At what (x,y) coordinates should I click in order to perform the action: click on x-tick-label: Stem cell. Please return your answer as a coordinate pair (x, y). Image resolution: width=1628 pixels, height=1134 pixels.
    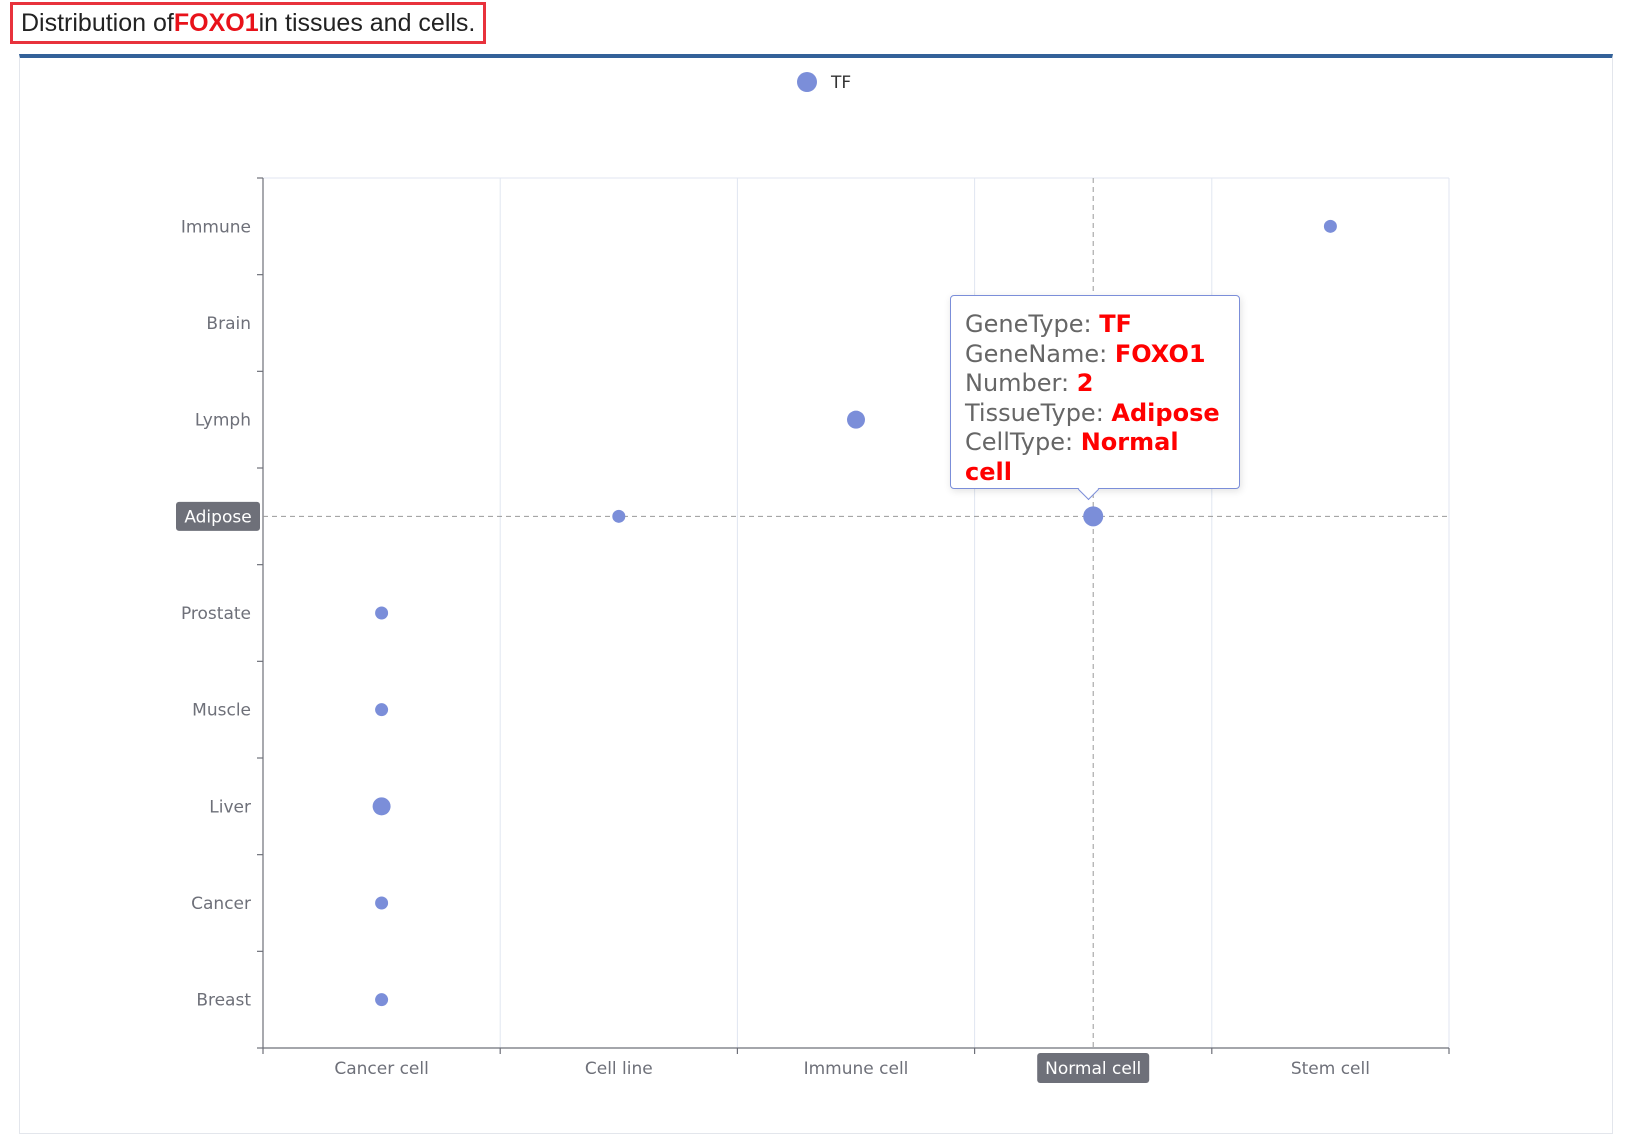
    Looking at the image, I should click on (1330, 1069).